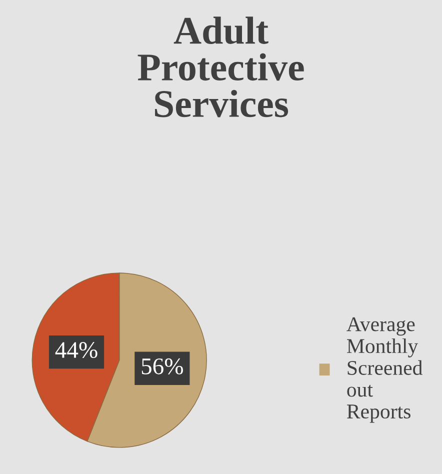 The height and width of the screenshot is (474, 442). Describe the element at coordinates (221, 67) in the screenshot. I see `chart-title: Adult Protective Services` at that location.